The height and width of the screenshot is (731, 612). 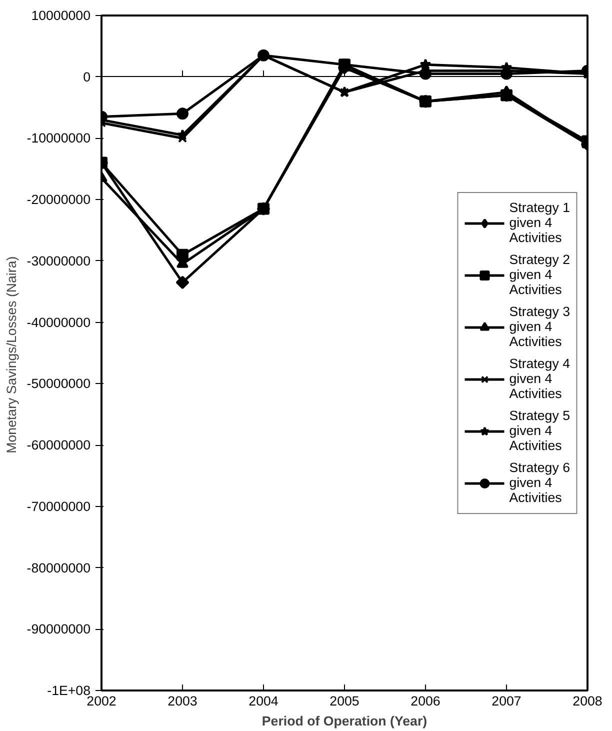 I want to click on legend-label: Strategy 1 given 4 Activities, so click(x=539, y=222).